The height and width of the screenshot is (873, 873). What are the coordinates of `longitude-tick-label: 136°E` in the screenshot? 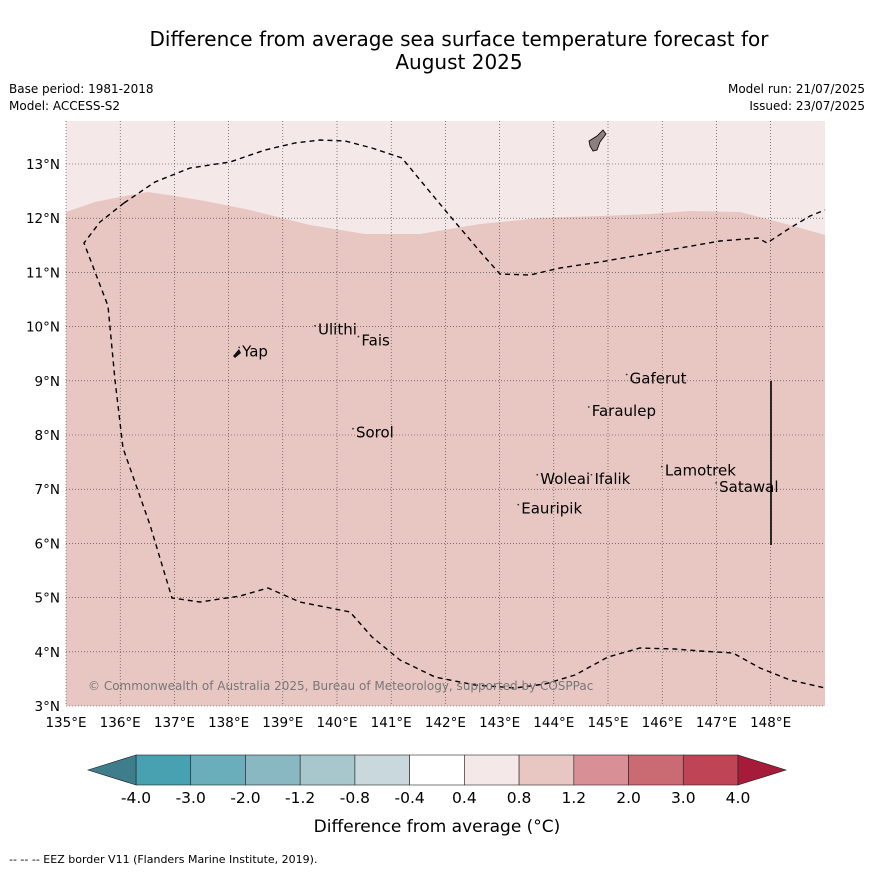 It's located at (120, 723).